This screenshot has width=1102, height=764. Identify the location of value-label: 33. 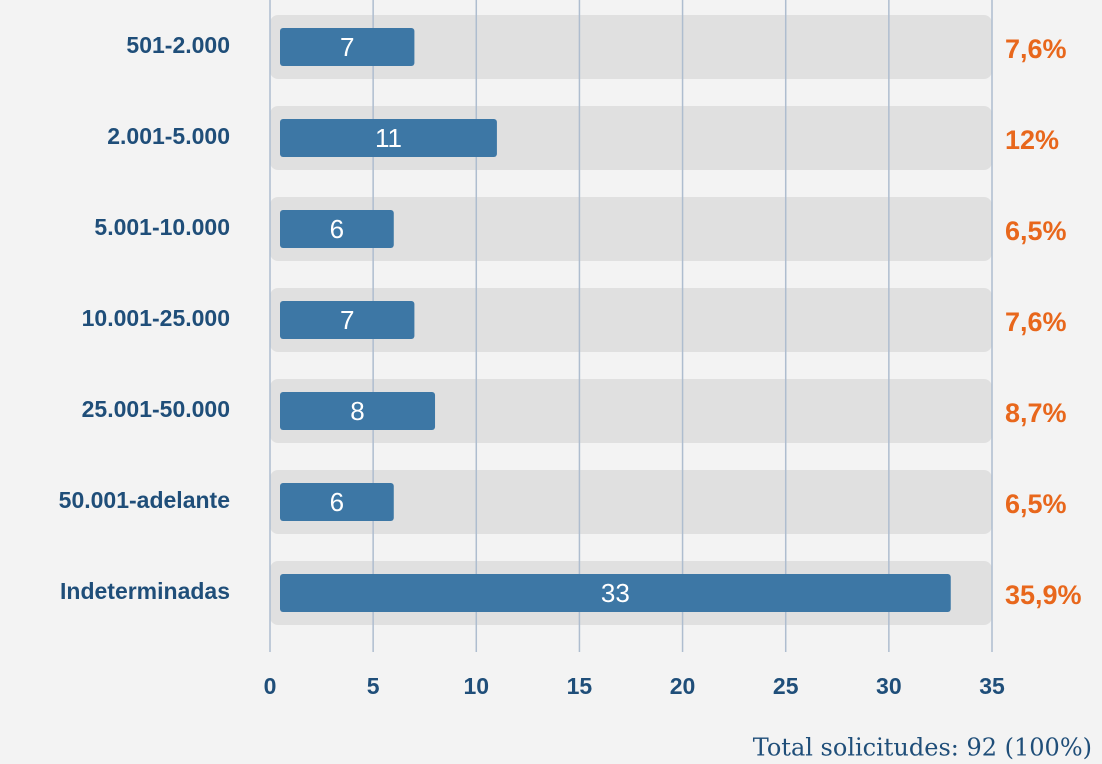
(615, 593).